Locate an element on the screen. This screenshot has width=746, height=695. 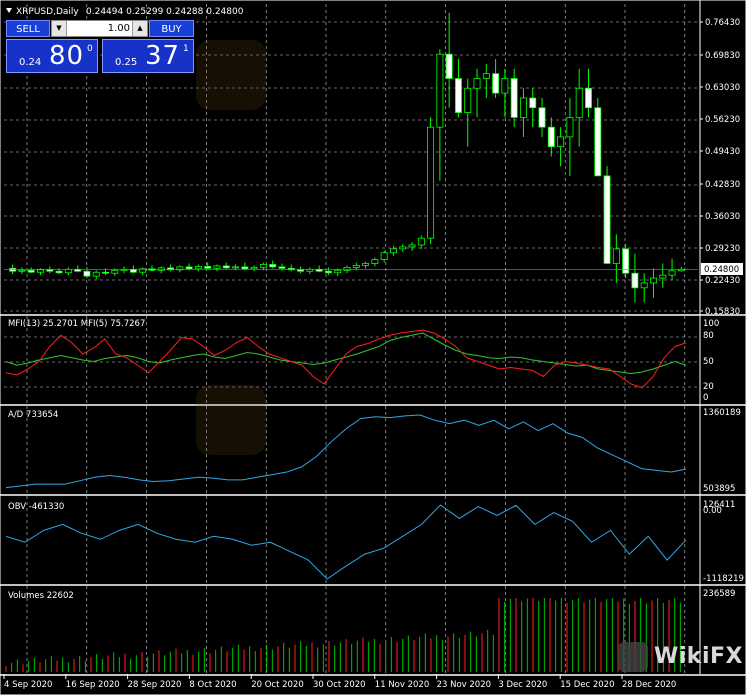
date-label: 28 Dec 2020 is located at coordinates (649, 685).